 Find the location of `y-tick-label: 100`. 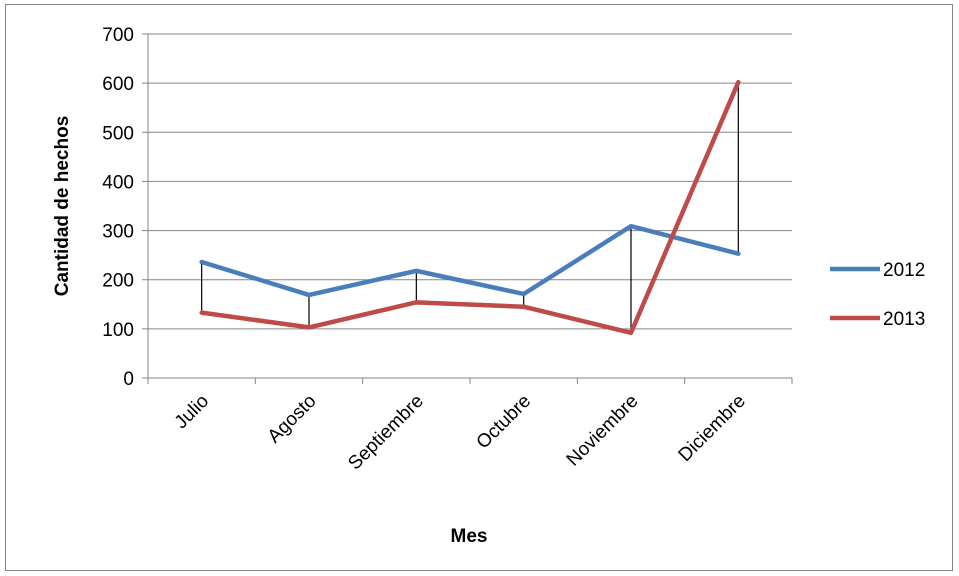

y-tick-label: 100 is located at coordinates (118, 330).